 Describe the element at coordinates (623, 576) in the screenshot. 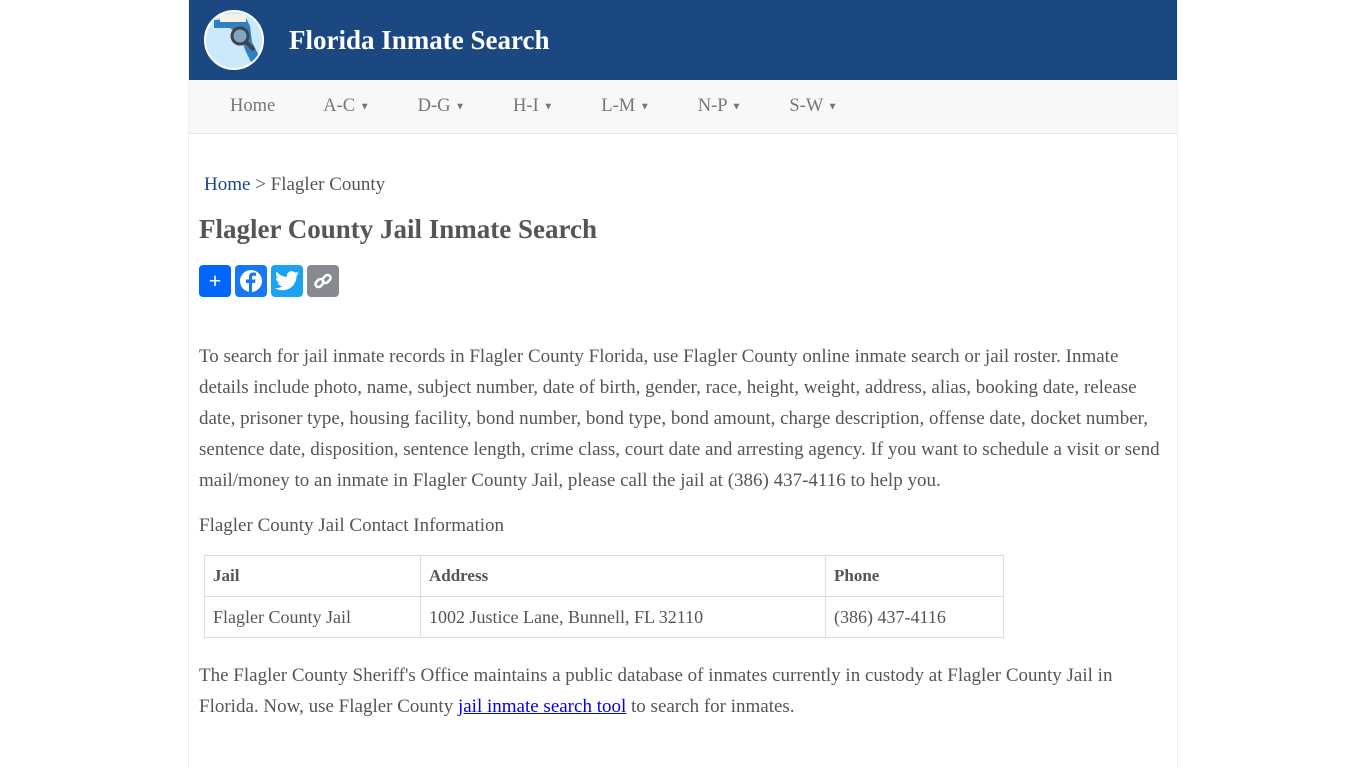

I see `header-address: Address` at that location.